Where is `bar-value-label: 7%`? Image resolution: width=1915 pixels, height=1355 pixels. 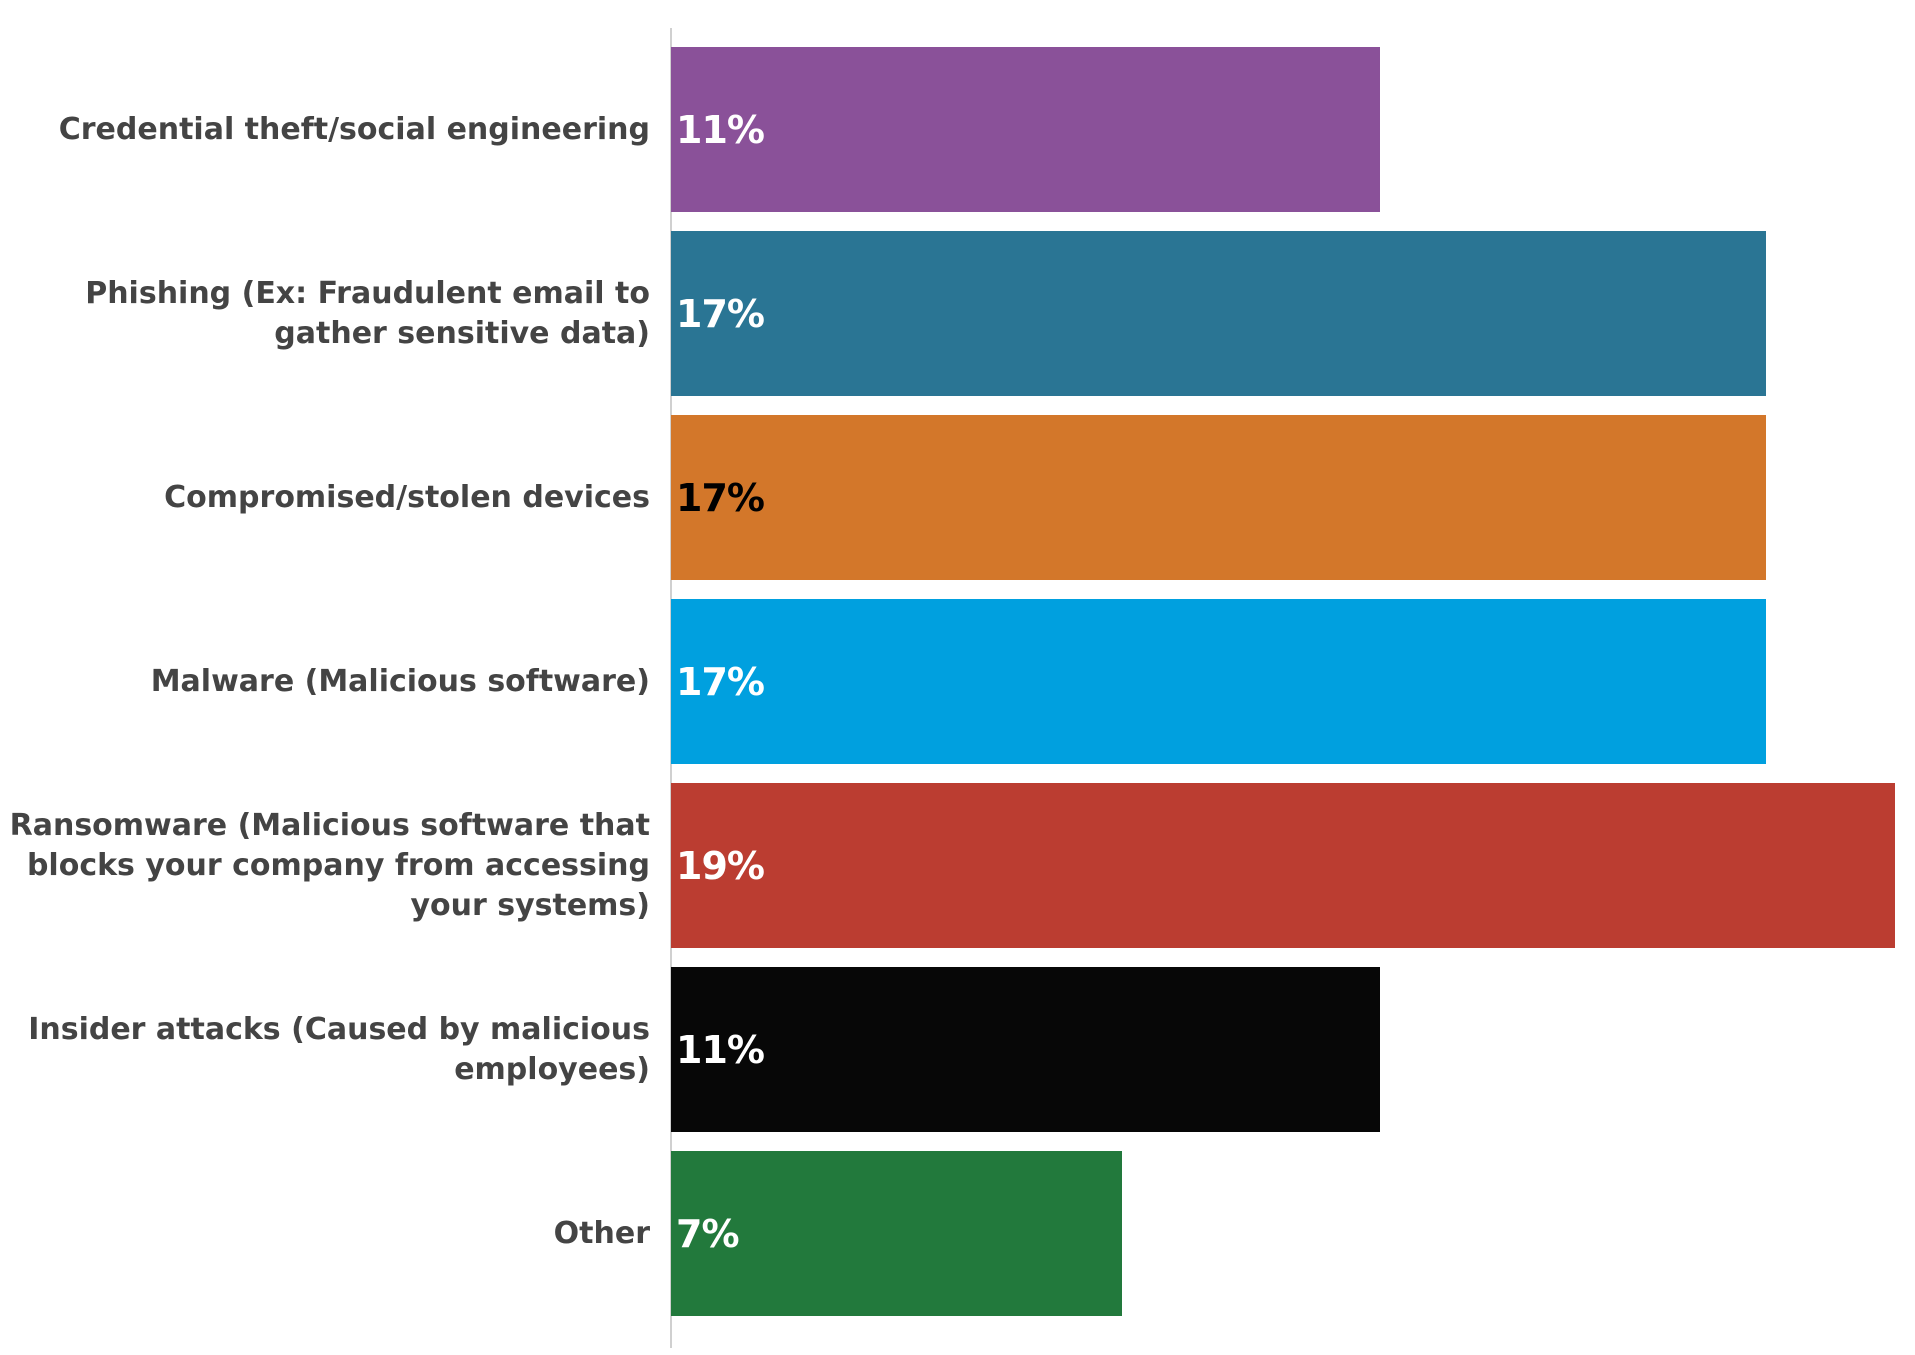
bar-value-label: 7% is located at coordinates (708, 1233).